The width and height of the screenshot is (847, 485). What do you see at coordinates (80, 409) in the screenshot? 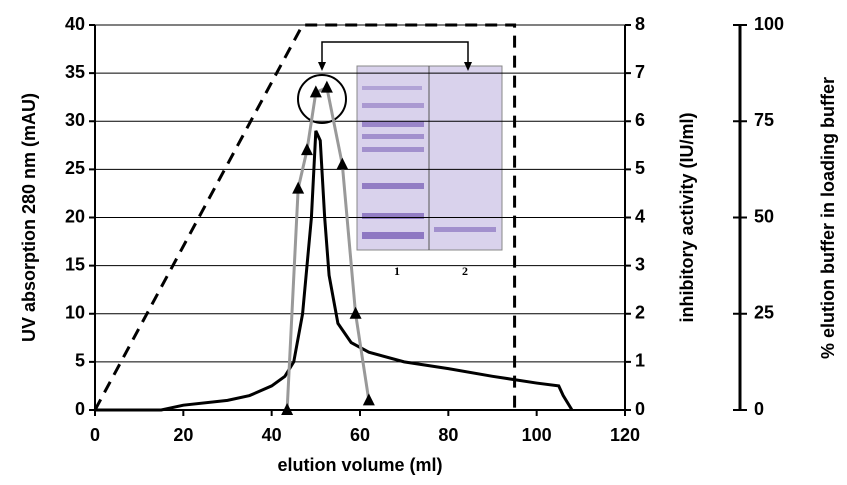
I see `y-tick-label: 0` at bounding box center [80, 409].